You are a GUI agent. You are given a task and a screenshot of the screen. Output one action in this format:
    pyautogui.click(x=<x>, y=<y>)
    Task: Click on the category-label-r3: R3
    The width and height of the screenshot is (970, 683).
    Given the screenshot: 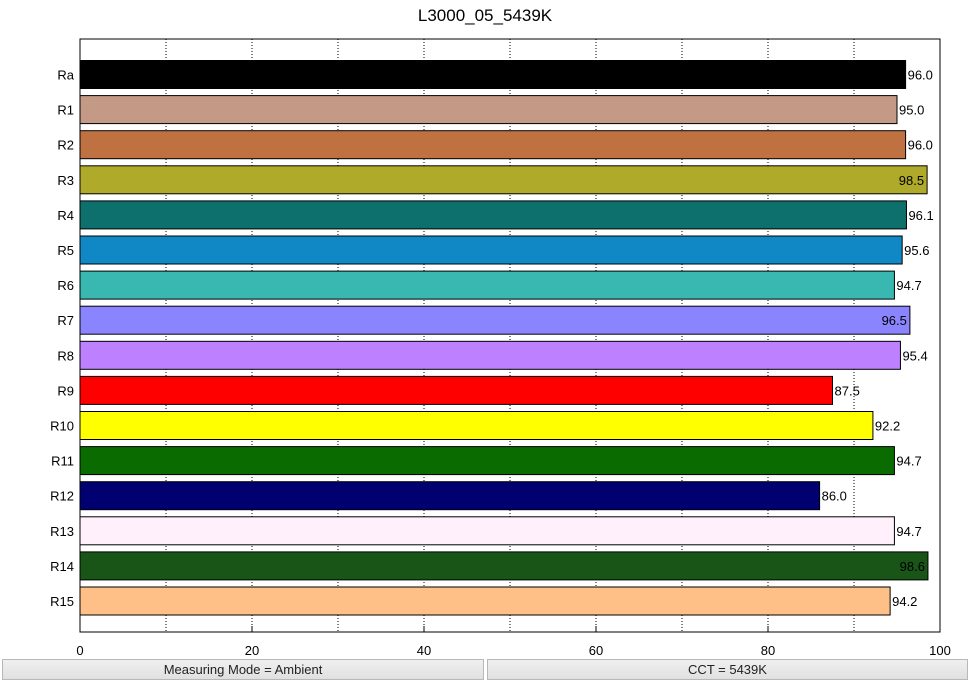 What is the action you would take?
    pyautogui.click(x=65, y=180)
    